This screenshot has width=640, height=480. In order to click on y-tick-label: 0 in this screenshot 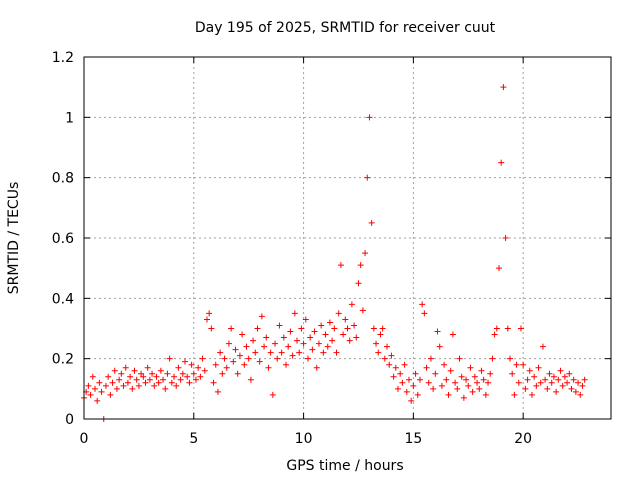, I will do `click(69, 420)`.